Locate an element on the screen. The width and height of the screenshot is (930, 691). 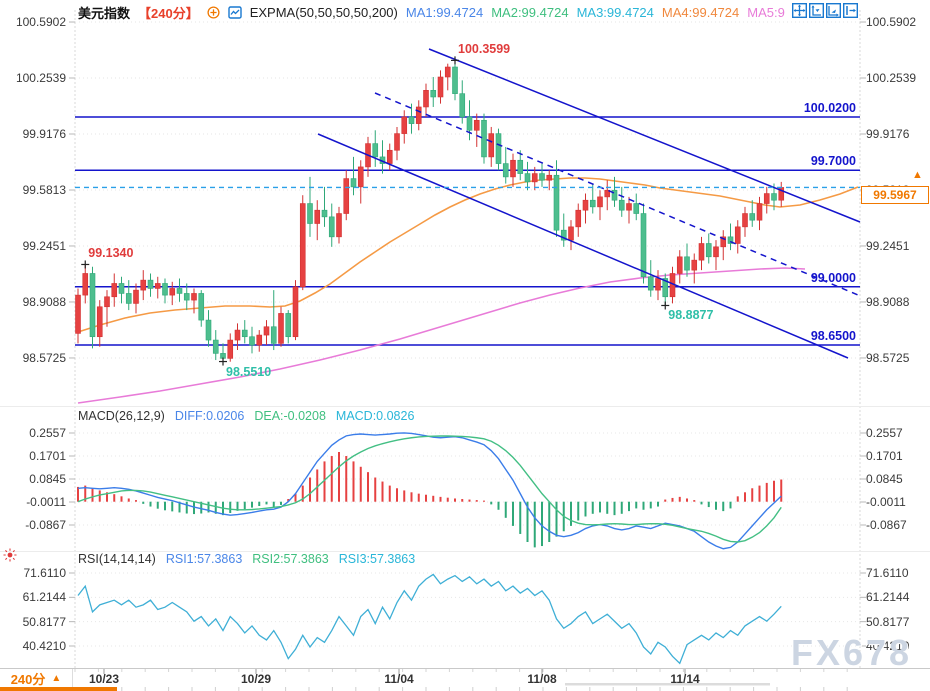
ma5-value: MA5:9 is located at coordinates (766, 12).